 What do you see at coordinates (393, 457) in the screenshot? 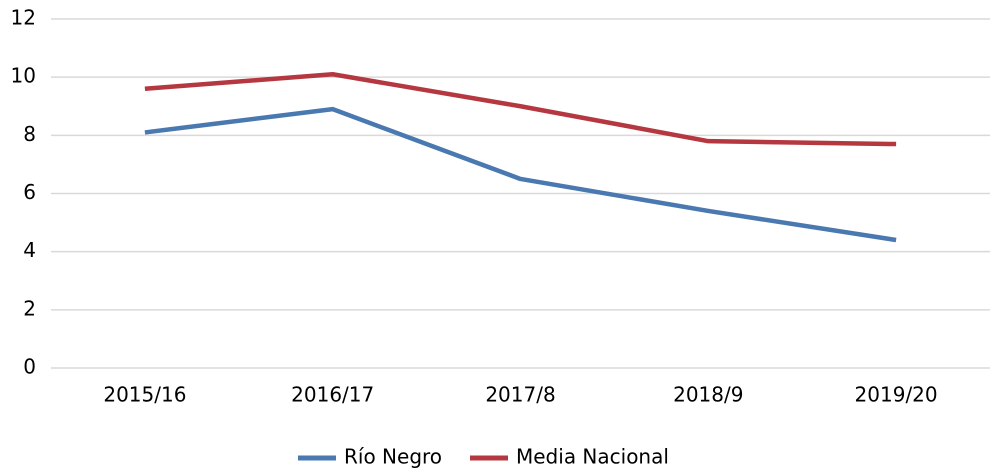
I see `legend-label: Río Negro` at bounding box center [393, 457].